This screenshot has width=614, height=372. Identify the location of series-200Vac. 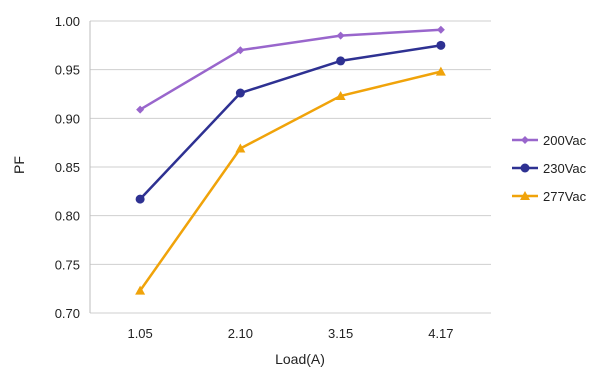
(290, 69).